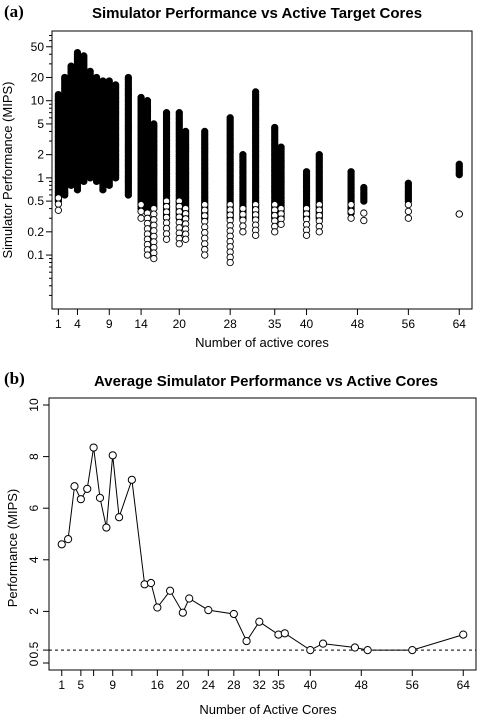 The height and width of the screenshot is (720, 484). Describe the element at coordinates (209, 685) in the screenshot. I see `x-tick-label: 24` at that location.